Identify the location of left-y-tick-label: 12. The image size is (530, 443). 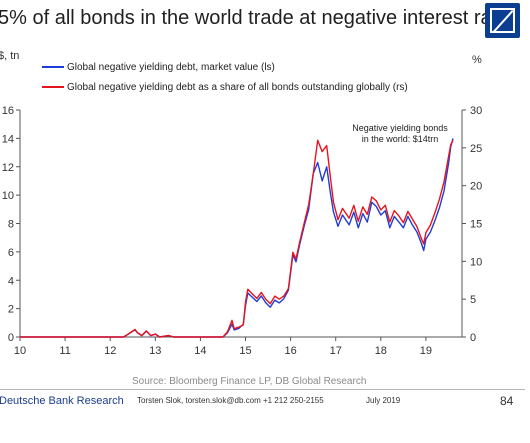
(8, 168).